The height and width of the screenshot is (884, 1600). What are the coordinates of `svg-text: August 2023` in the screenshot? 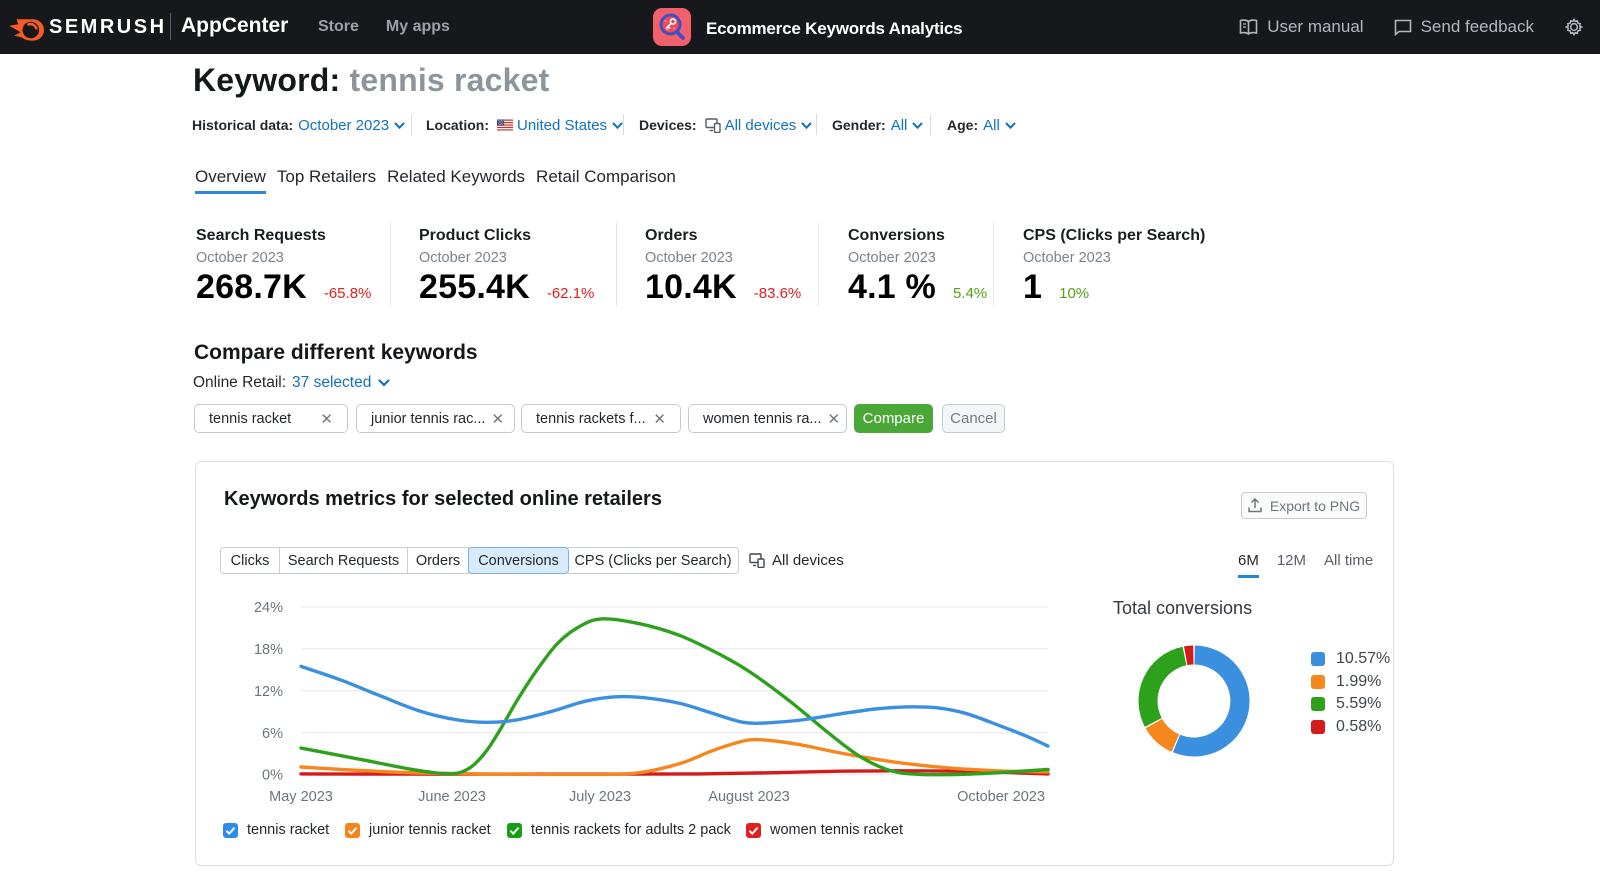 It's located at (748, 797).